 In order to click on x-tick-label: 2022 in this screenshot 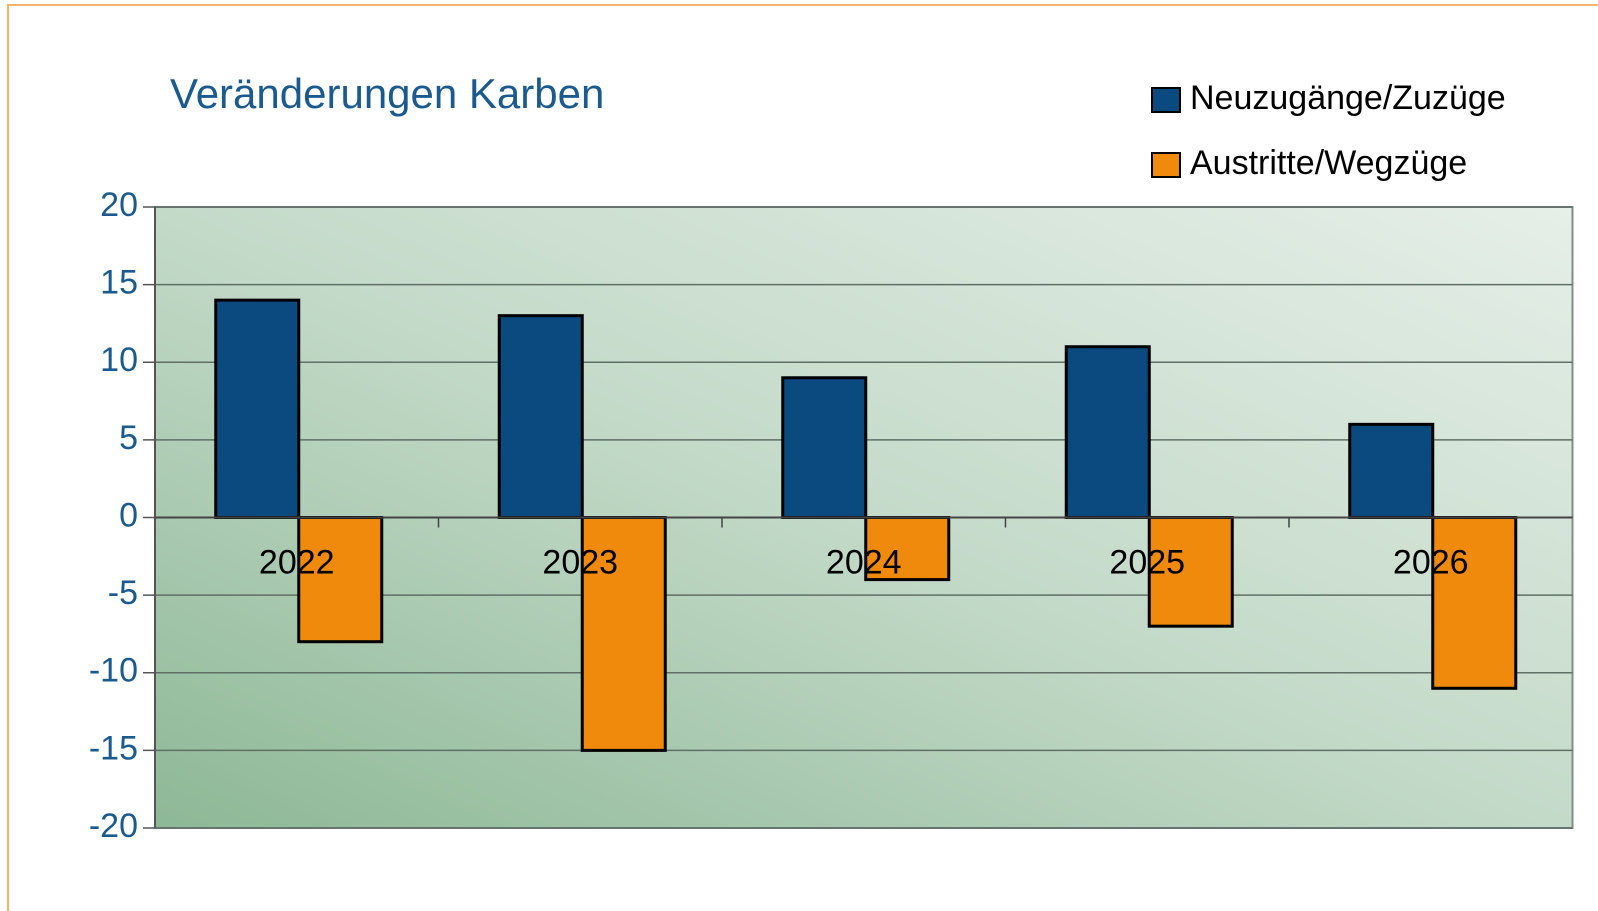, I will do `click(297, 562)`.